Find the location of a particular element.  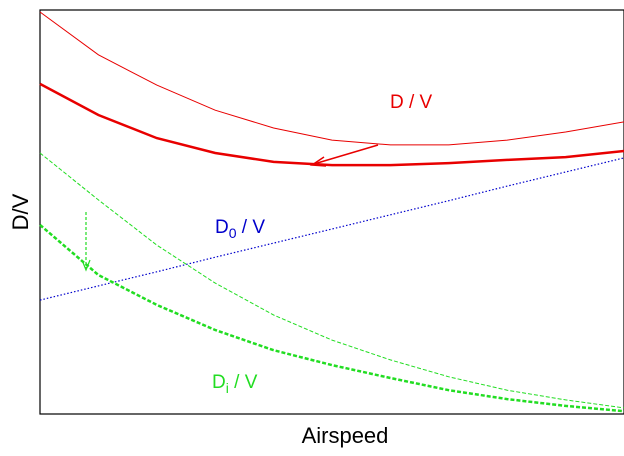

annotation: D / V is located at coordinates (411, 102).